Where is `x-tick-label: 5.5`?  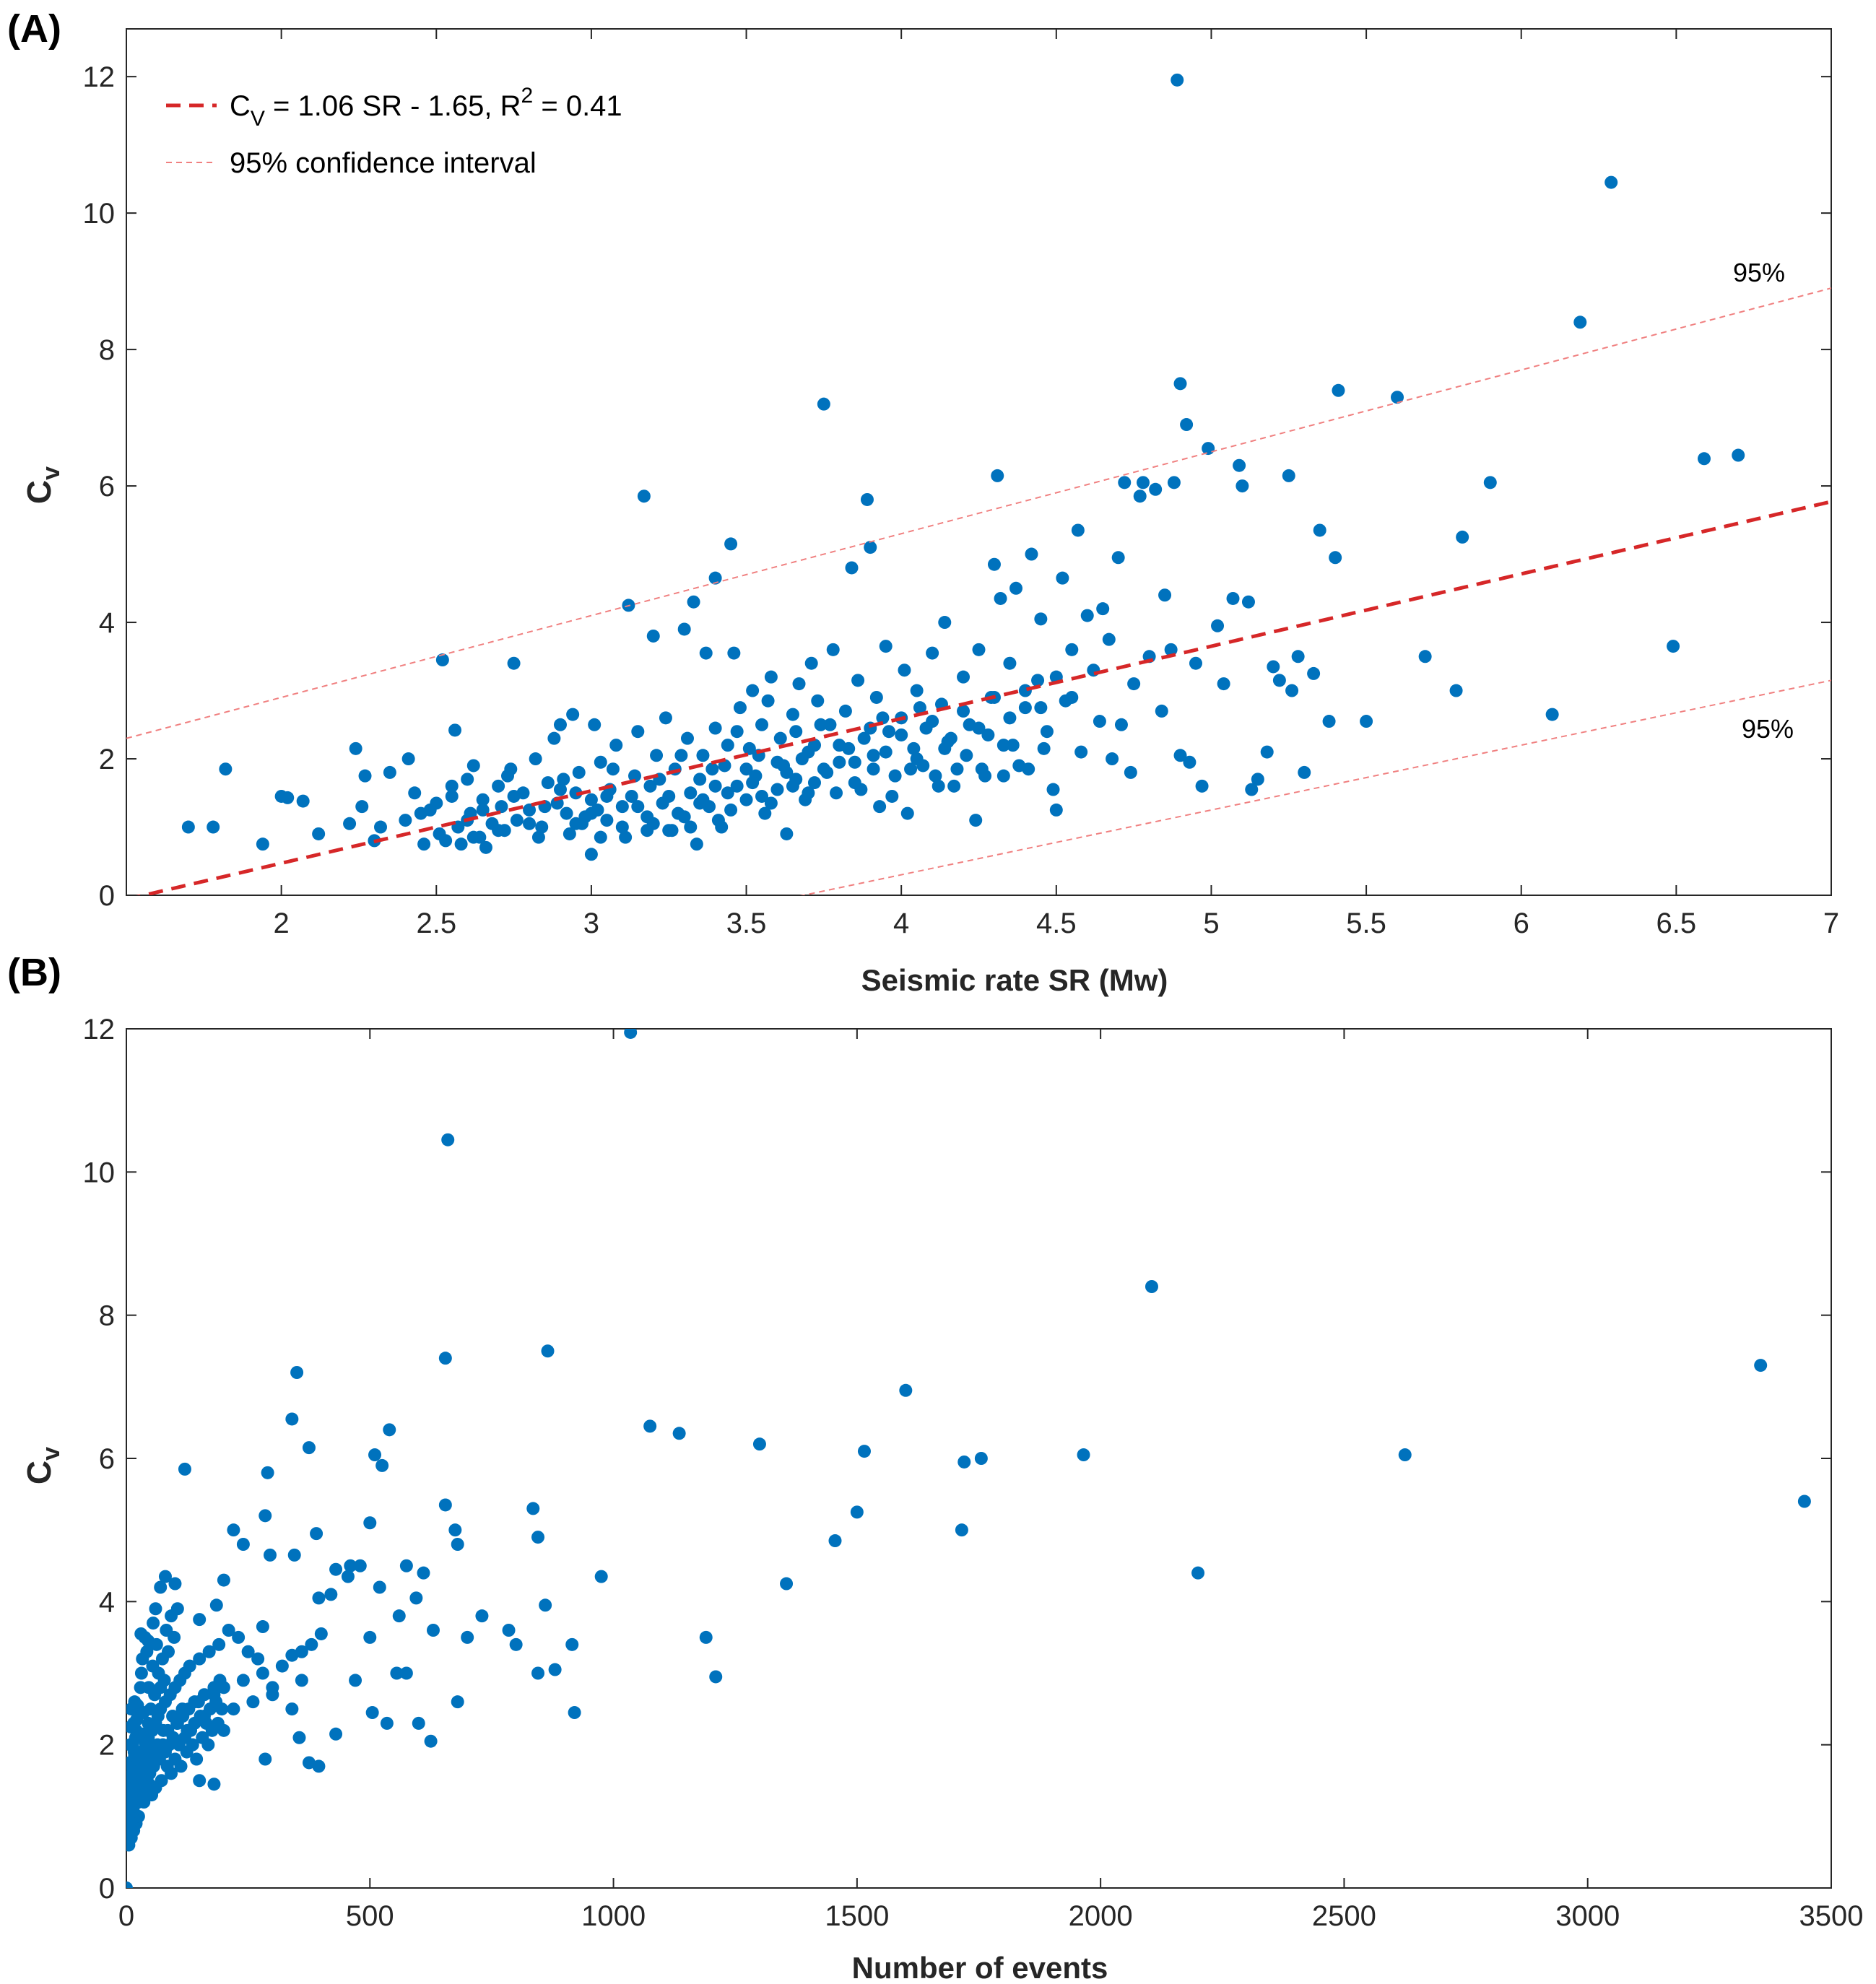 x-tick-label: 5.5 is located at coordinates (1366, 923).